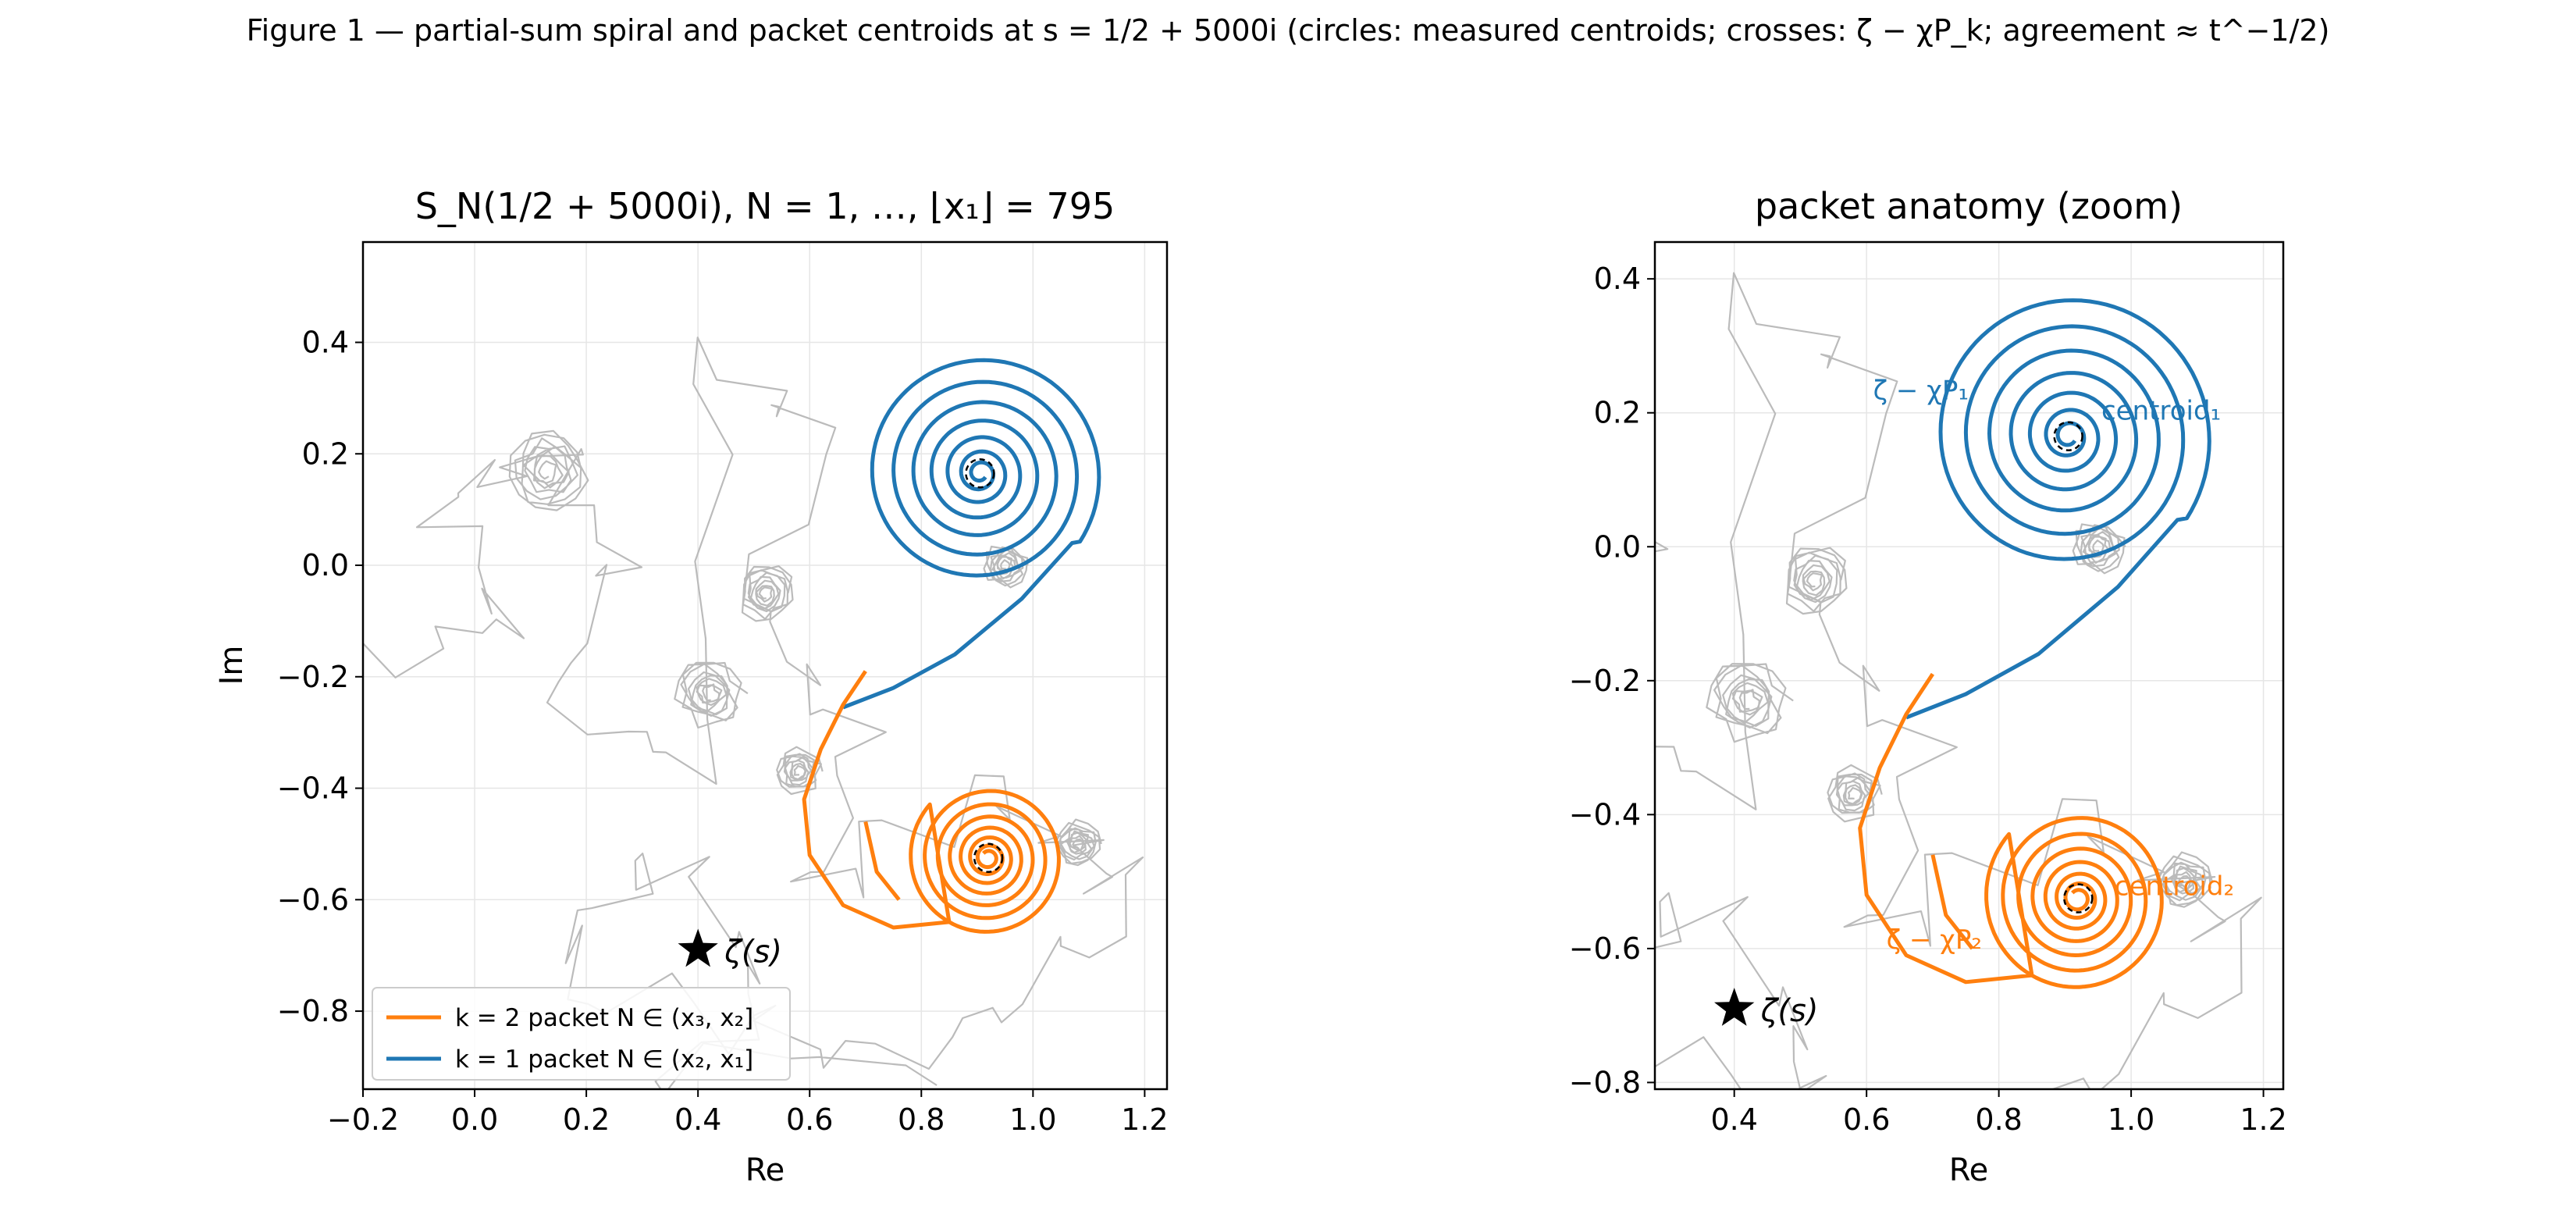  What do you see at coordinates (1969, 1170) in the screenshot?
I see `zoom-panel-xlabel: Re` at bounding box center [1969, 1170].